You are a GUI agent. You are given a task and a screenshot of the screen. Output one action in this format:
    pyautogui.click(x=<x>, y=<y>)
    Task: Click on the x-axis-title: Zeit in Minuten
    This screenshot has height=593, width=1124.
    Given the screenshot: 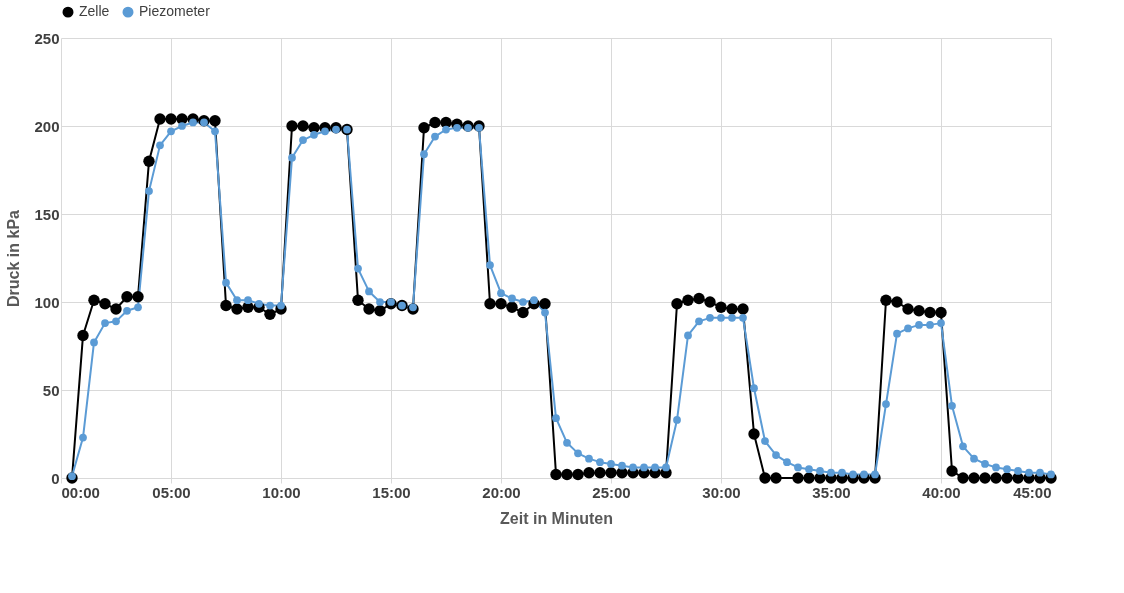 What is the action you would take?
    pyautogui.click(x=556, y=518)
    